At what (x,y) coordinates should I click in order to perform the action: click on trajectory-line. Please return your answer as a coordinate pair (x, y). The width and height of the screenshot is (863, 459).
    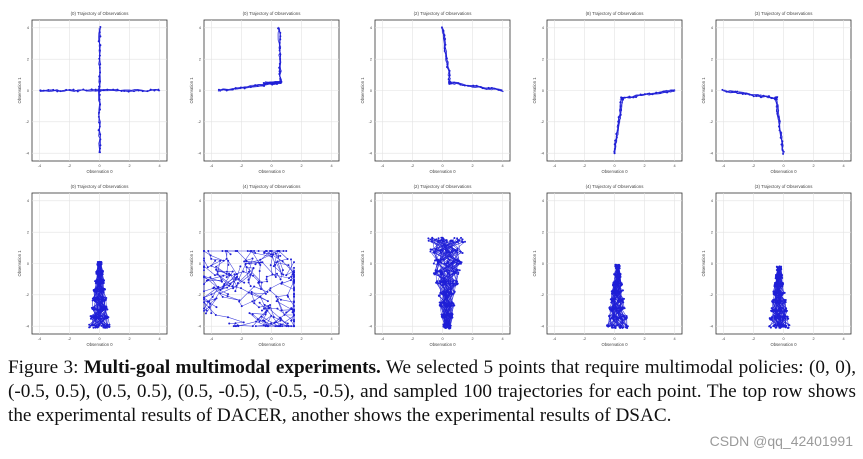
    Looking at the image, I should click on (778, 298).